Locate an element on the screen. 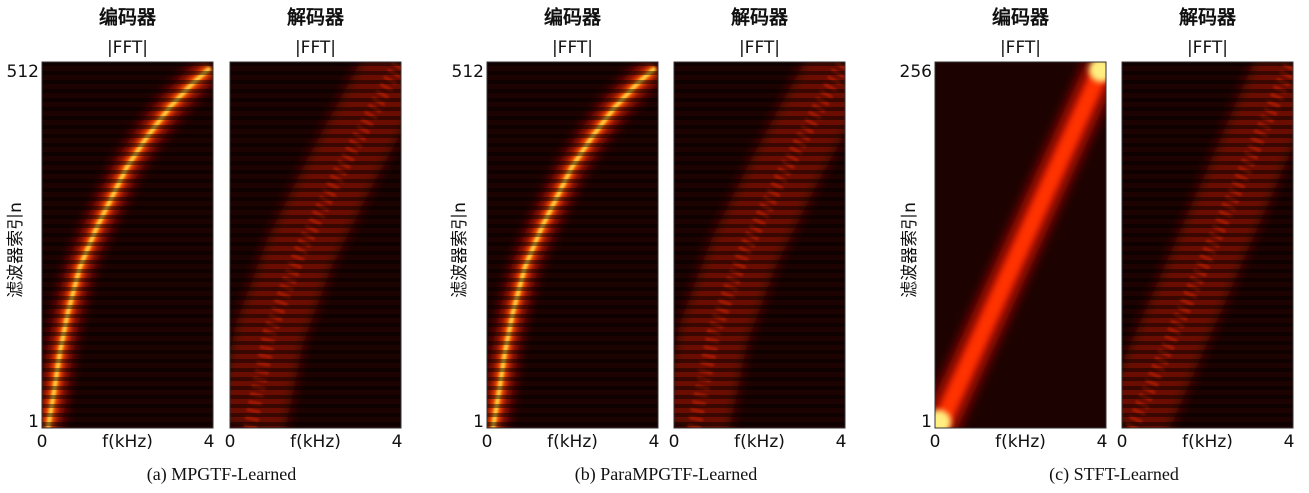 The image size is (1309, 493). band is located at coordinates (1020, 245).